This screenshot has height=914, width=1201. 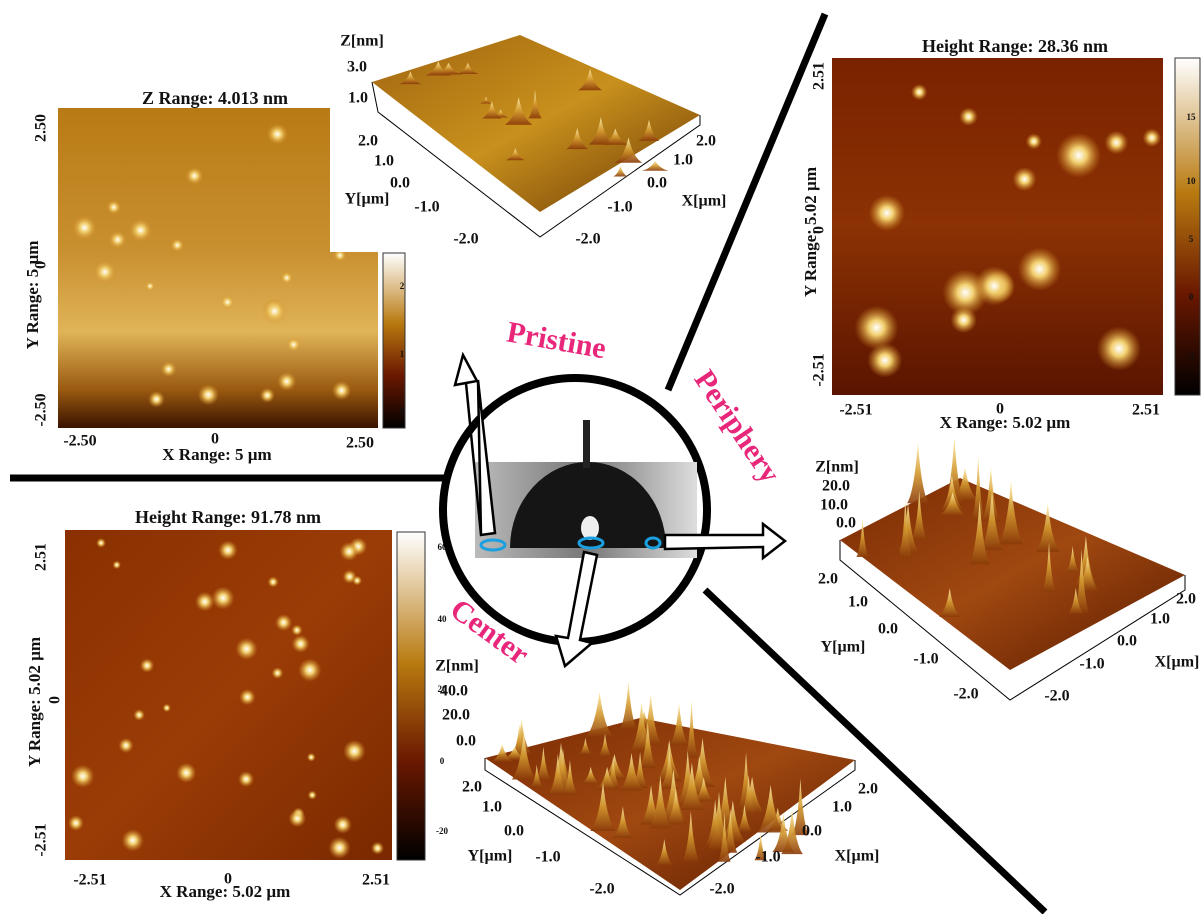 What do you see at coordinates (358, 98) in the screenshot?
I see `z-tick-label: 1.0` at bounding box center [358, 98].